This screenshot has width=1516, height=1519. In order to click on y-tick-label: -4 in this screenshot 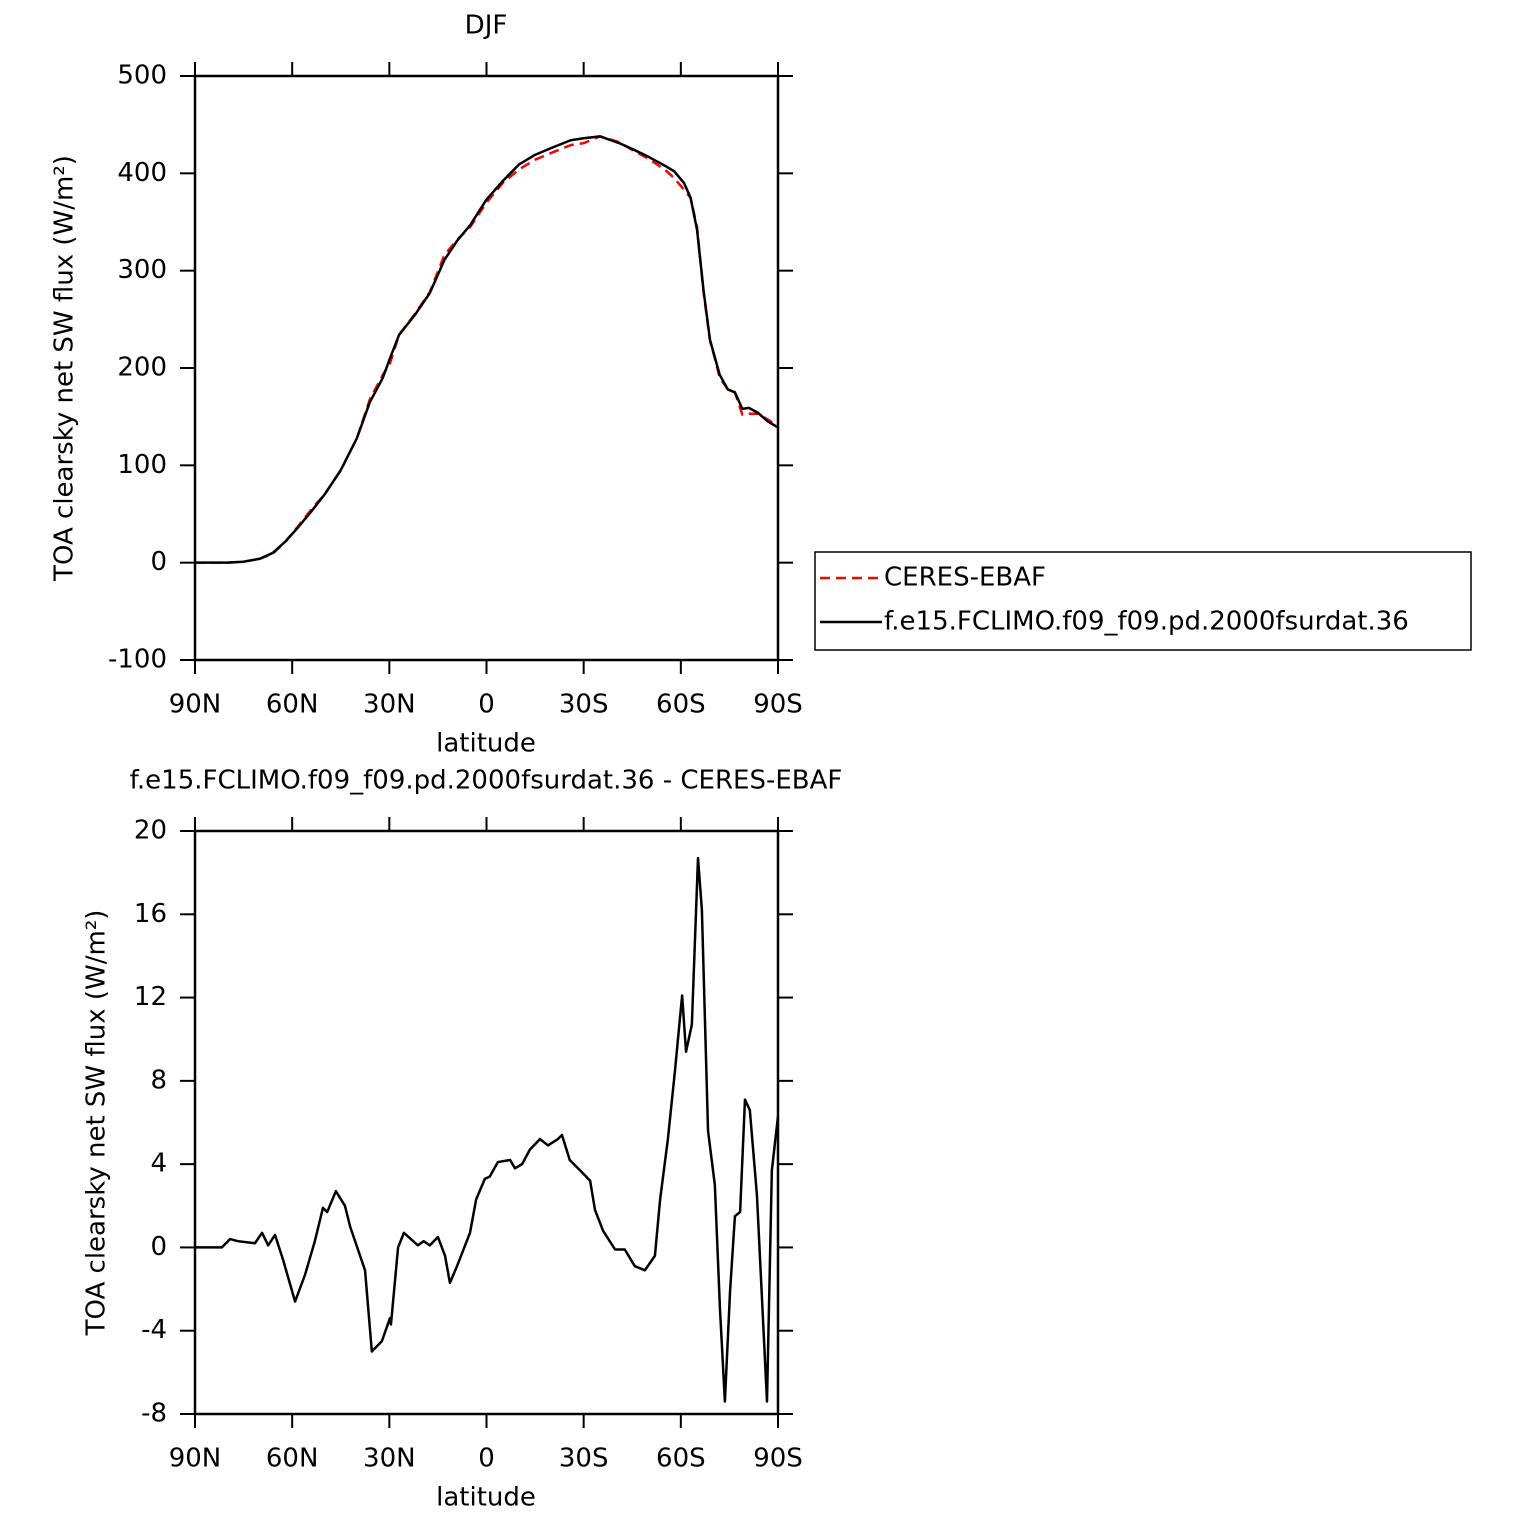, I will do `click(154, 1330)`.